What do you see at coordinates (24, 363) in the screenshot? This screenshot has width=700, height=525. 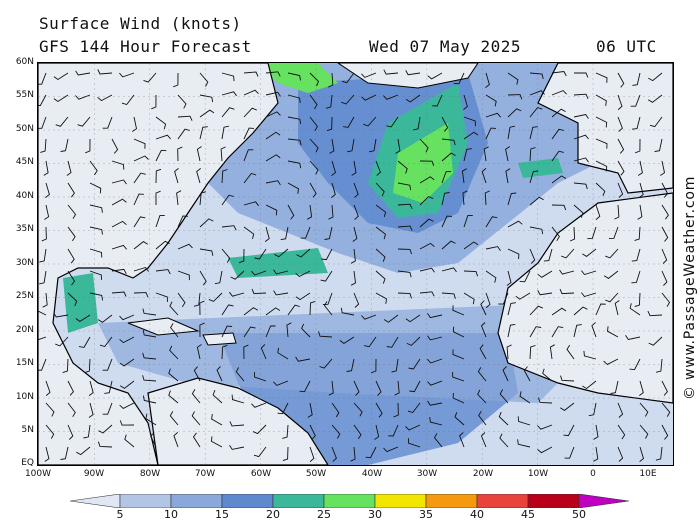 I see `lat-label: 15N` at bounding box center [24, 363].